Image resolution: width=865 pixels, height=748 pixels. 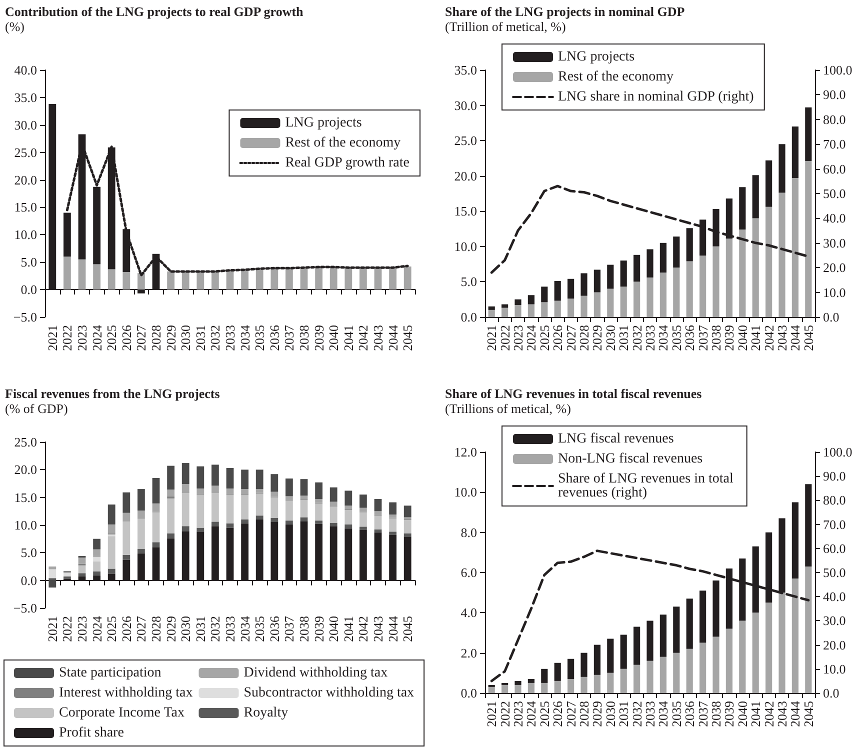 What do you see at coordinates (110, 673) in the screenshot?
I see `legend-label: State participation` at bounding box center [110, 673].